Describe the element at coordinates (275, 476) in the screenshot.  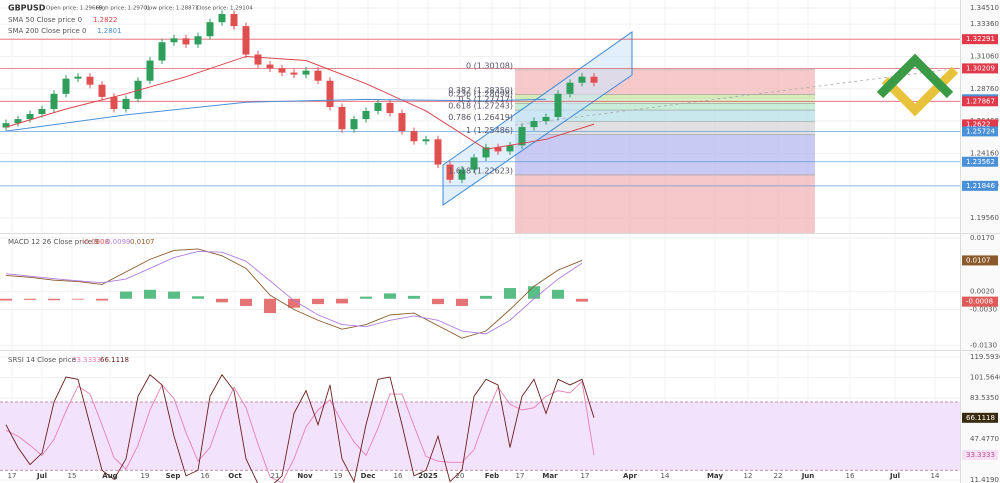
I see `x-tick-label: 21` at that location.